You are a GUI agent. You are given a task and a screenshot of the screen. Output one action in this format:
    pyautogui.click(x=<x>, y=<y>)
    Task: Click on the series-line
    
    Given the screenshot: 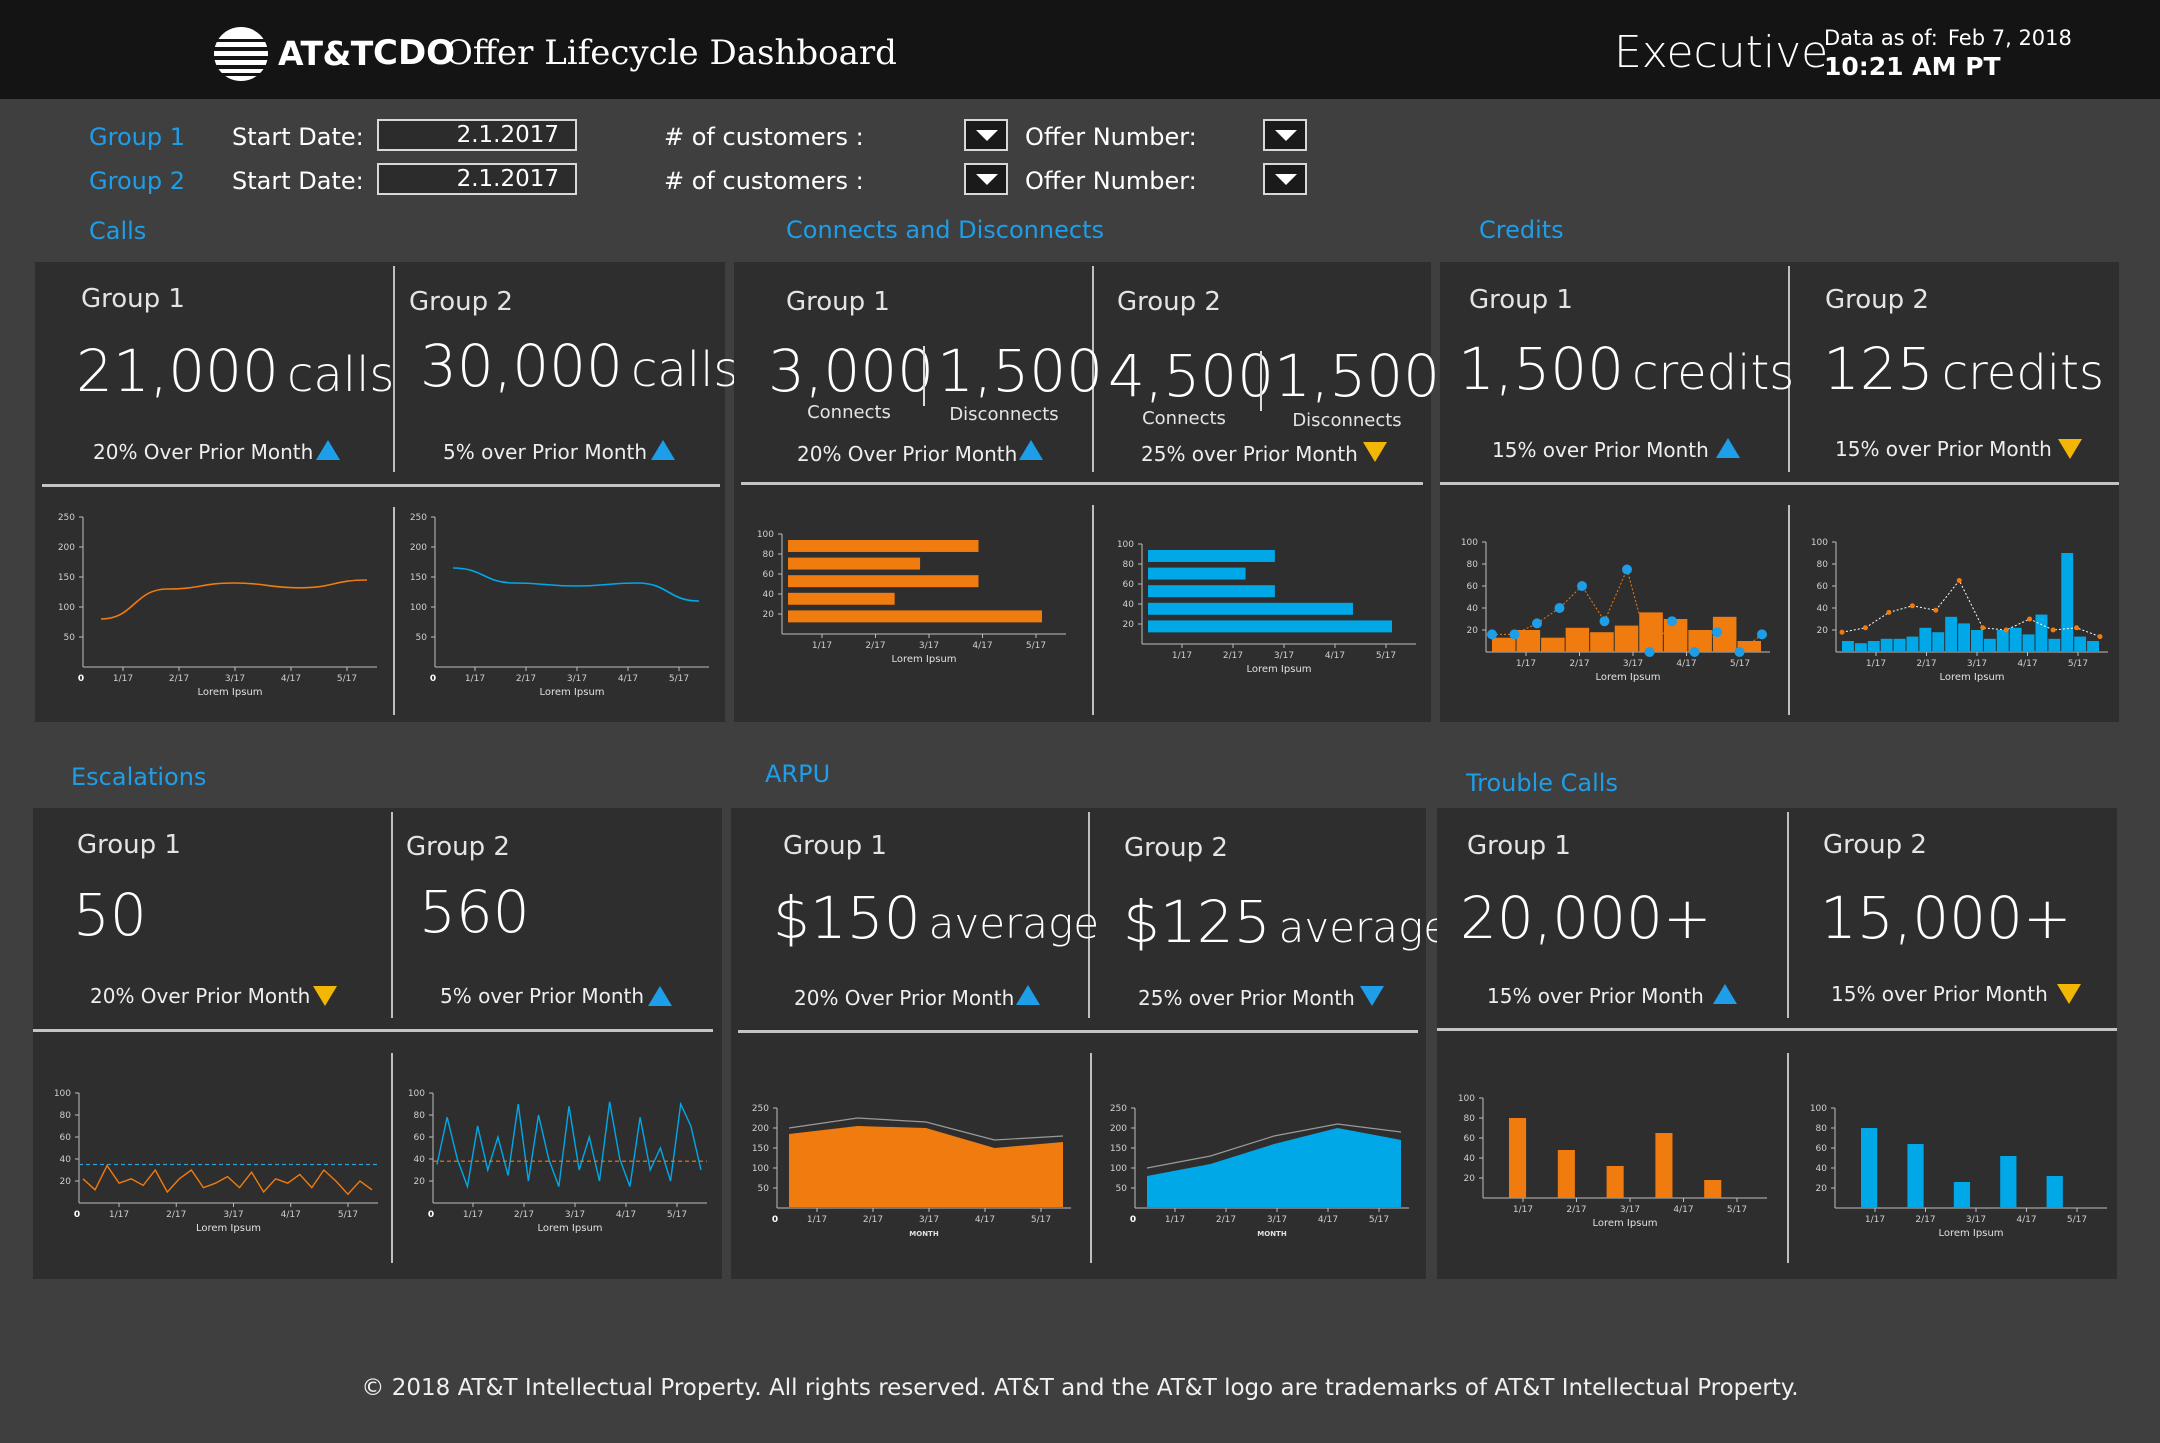 What is the action you would take?
    pyautogui.click(x=227, y=1180)
    